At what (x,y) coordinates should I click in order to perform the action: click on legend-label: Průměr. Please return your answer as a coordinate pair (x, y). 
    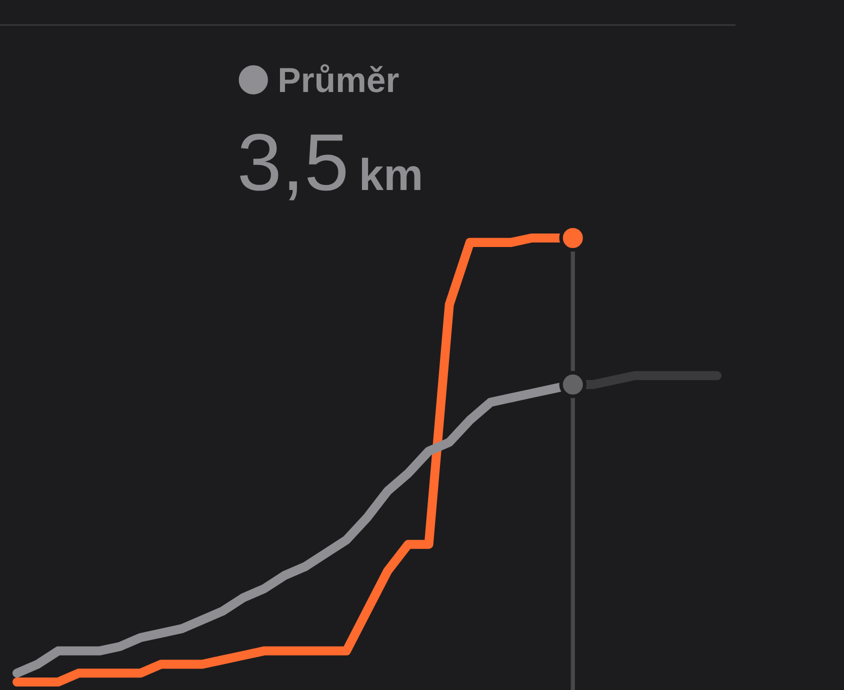
    Looking at the image, I should click on (339, 78).